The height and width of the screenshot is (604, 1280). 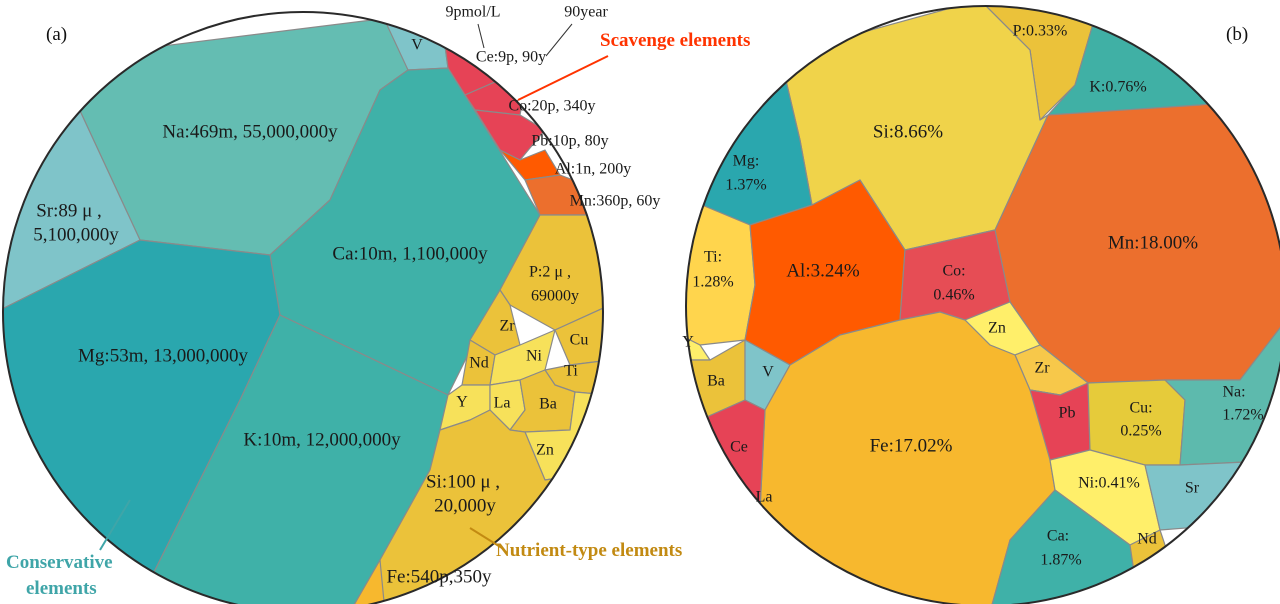 I want to click on label-a-na: Na:469m, 55,000,000y, so click(x=250, y=131).